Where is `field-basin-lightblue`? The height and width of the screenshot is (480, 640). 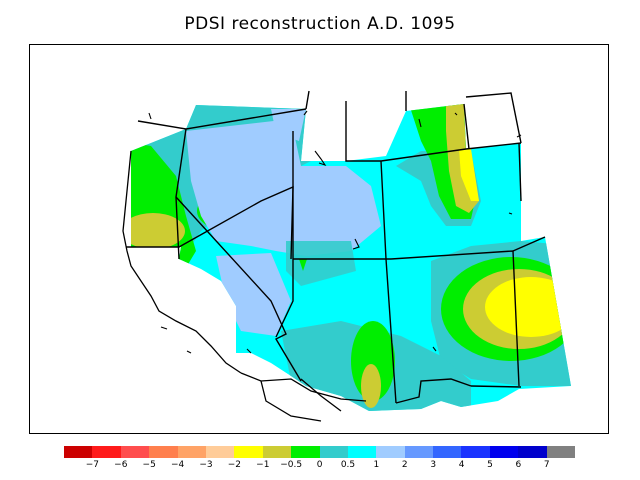
field-basin-lightblue is located at coordinates (283, 187).